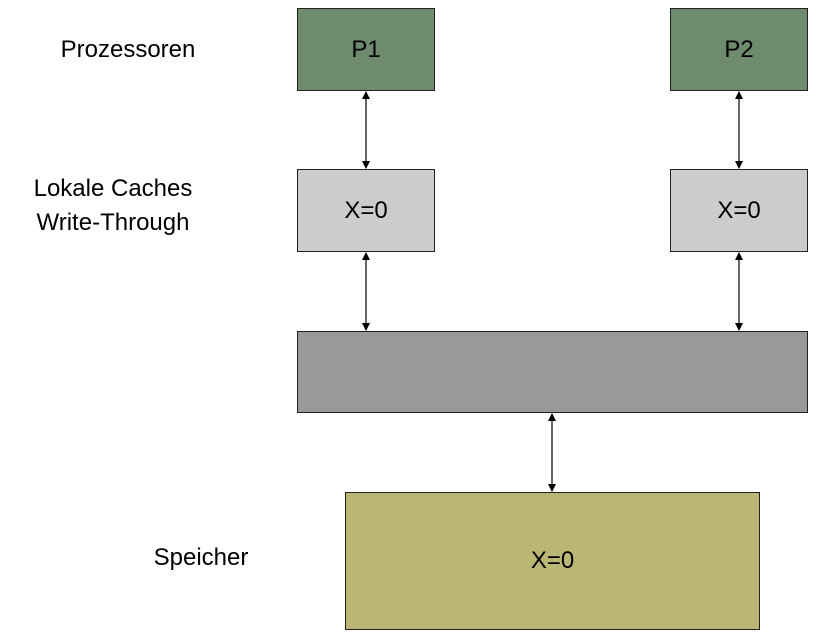  I want to click on memory-label: Speicher, so click(201, 557).